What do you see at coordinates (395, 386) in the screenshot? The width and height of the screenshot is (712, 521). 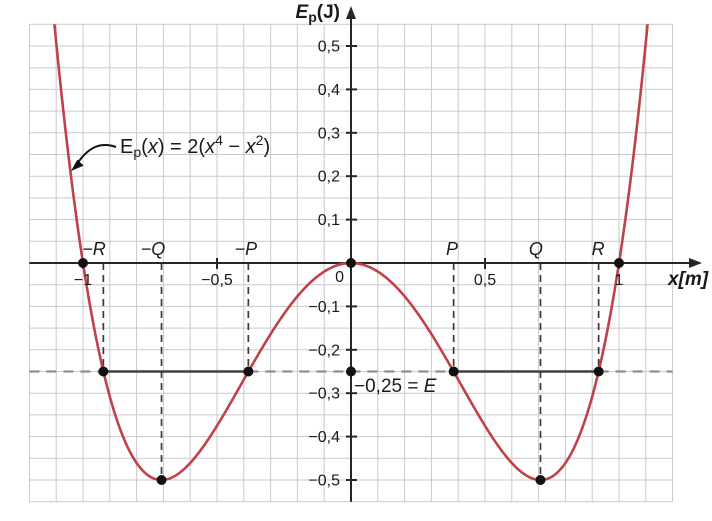 I see `energy-level-label: −0,25 = E` at bounding box center [395, 386].